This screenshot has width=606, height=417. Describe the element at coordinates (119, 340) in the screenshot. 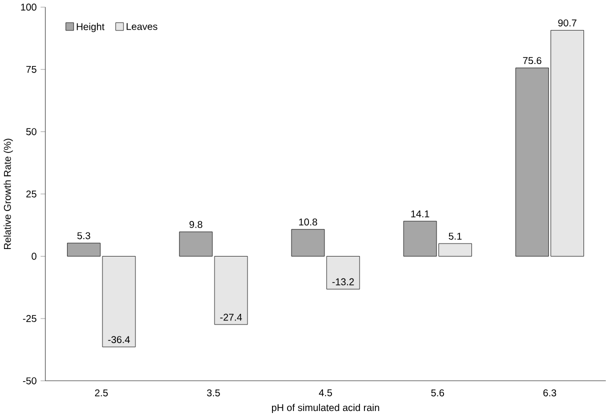

I see `data-label: -36.4` at that location.